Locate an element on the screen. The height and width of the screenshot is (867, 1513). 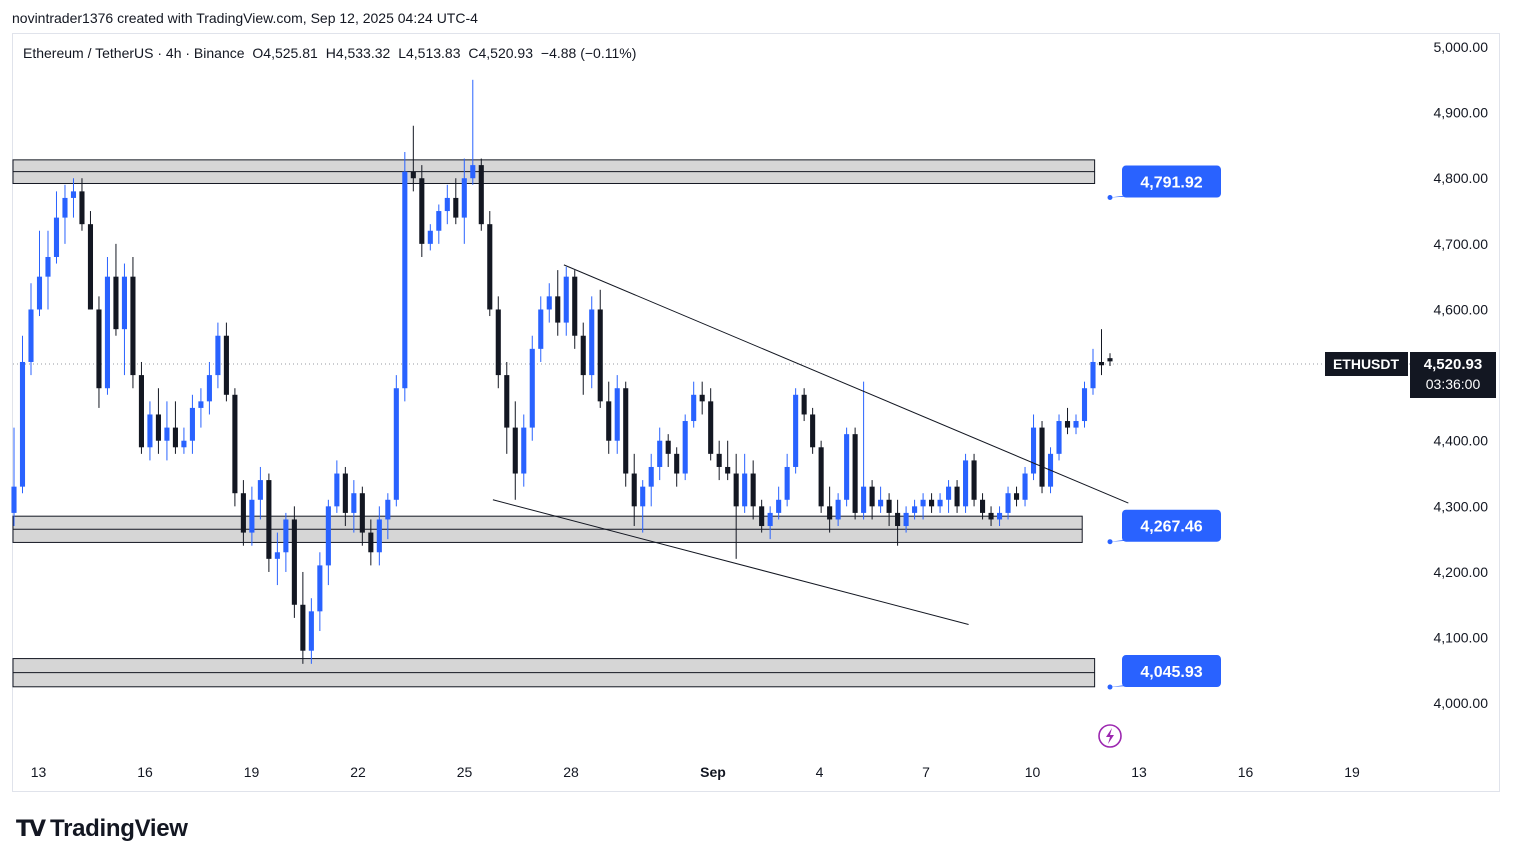
tradingview-logo: TV TradingView is located at coordinates (102, 829).